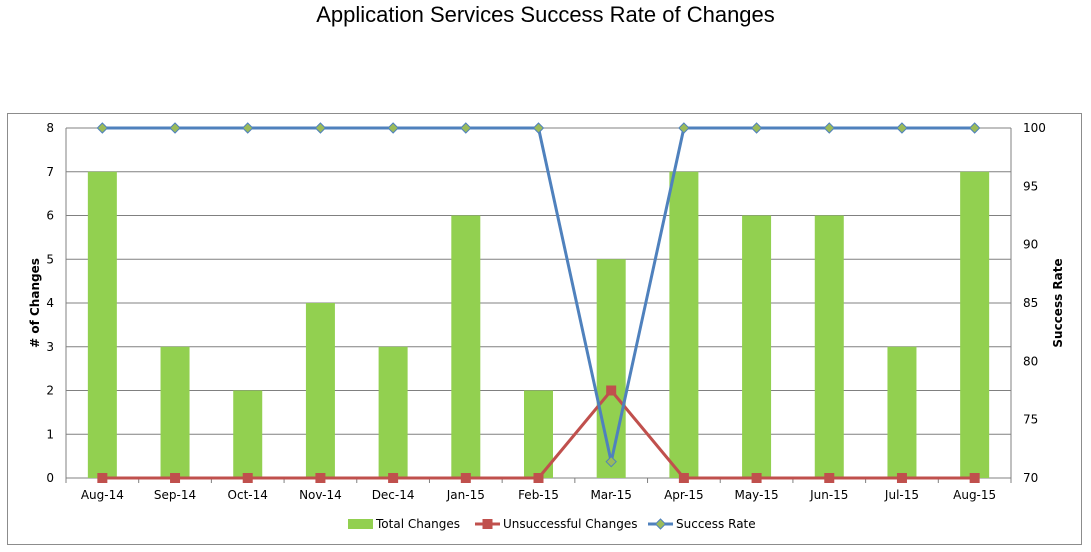 The width and height of the screenshot is (1091, 552). What do you see at coordinates (1030, 478) in the screenshot?
I see `y2-tick-label: 70` at bounding box center [1030, 478].